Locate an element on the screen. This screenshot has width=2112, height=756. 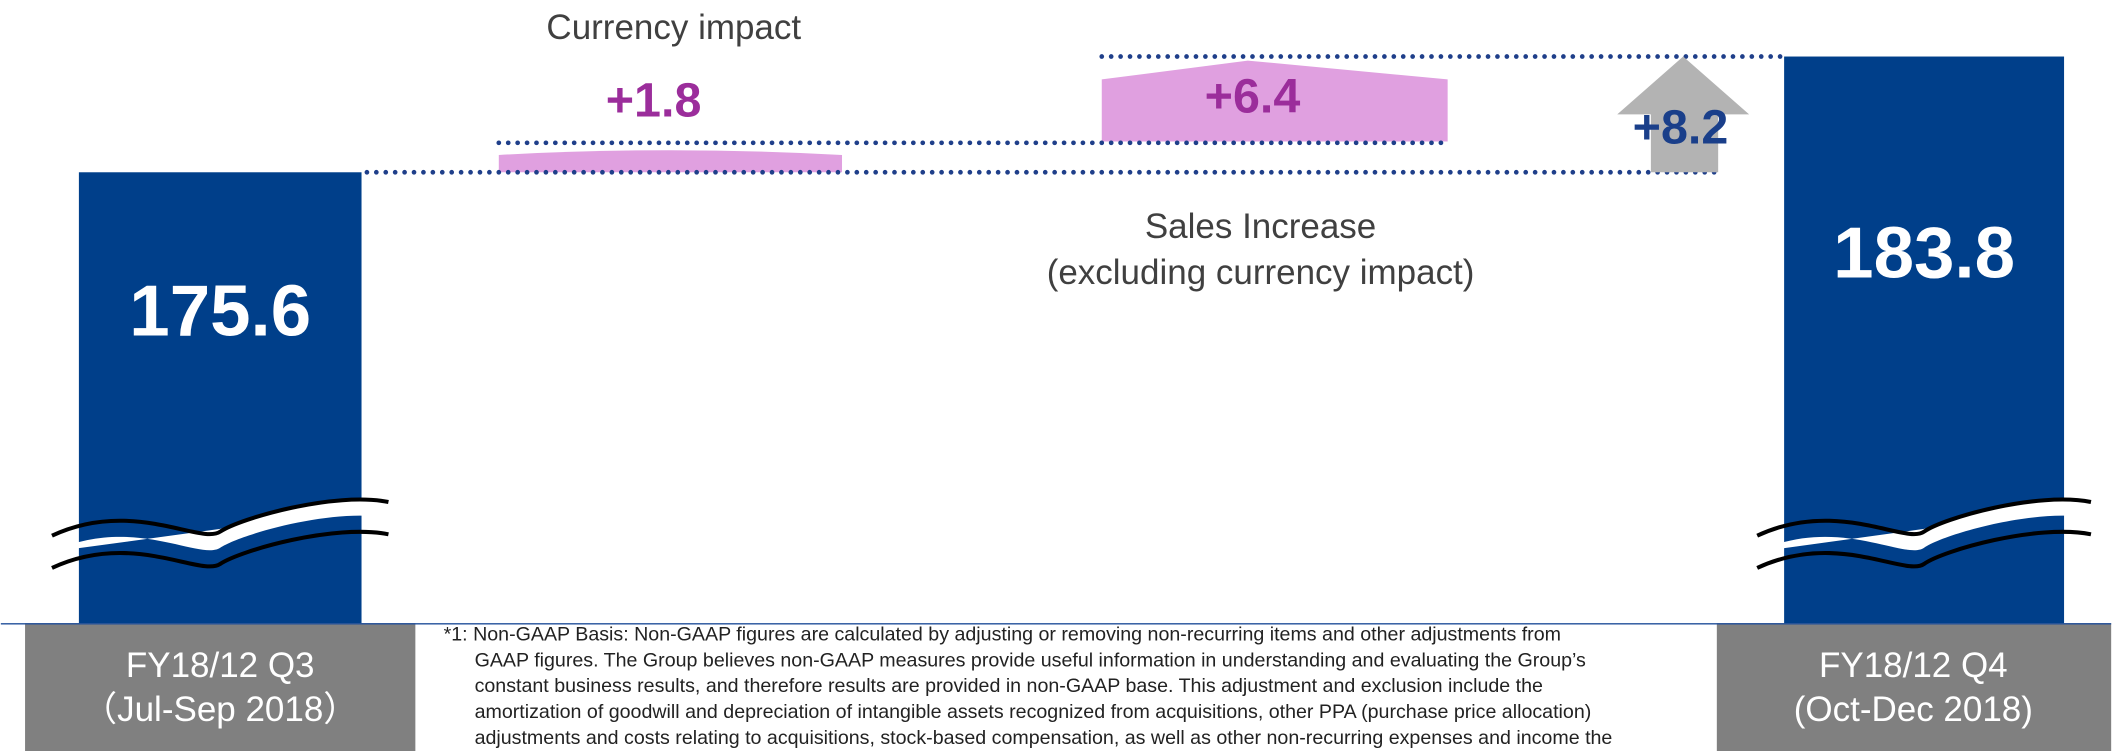
category-label: FY18/12 Q3 is located at coordinates (220, 665).